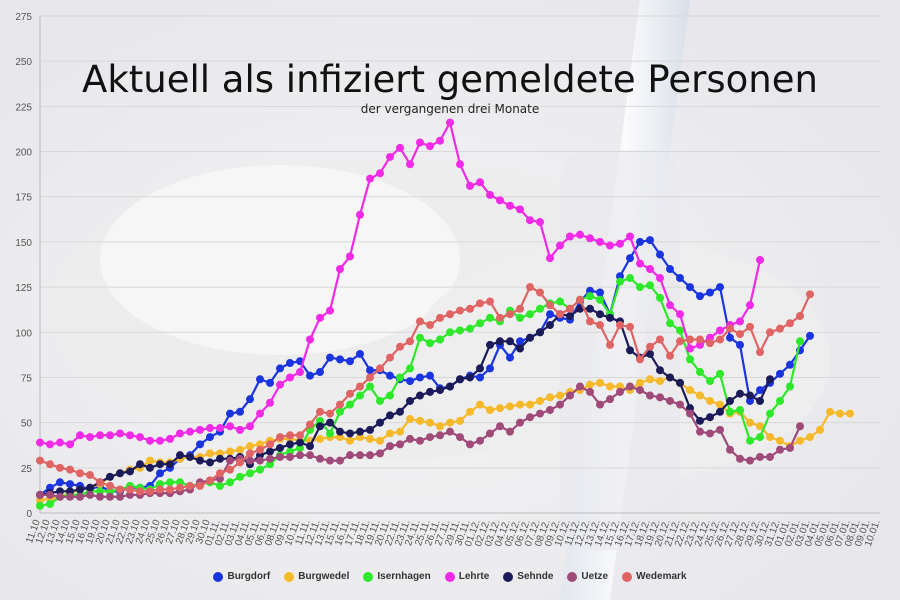 The image size is (900, 600). Describe the element at coordinates (23, 107) in the screenshot. I see `y-tick-label: 225` at that location.